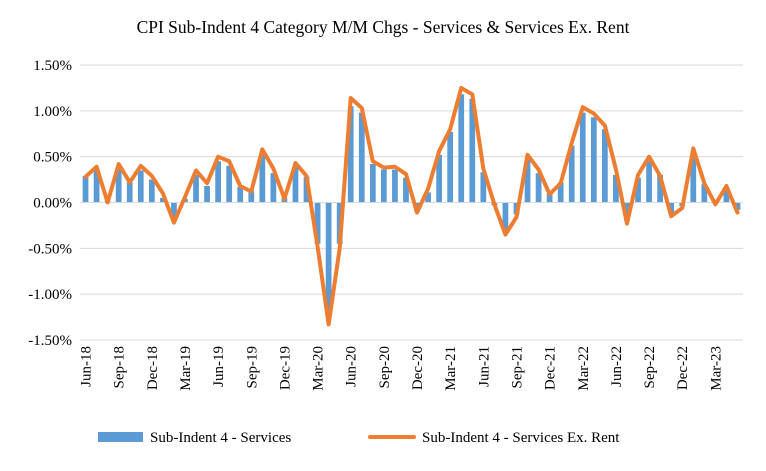 The height and width of the screenshot is (471, 766). I want to click on x-tick-label: Sep-21, so click(517, 367).